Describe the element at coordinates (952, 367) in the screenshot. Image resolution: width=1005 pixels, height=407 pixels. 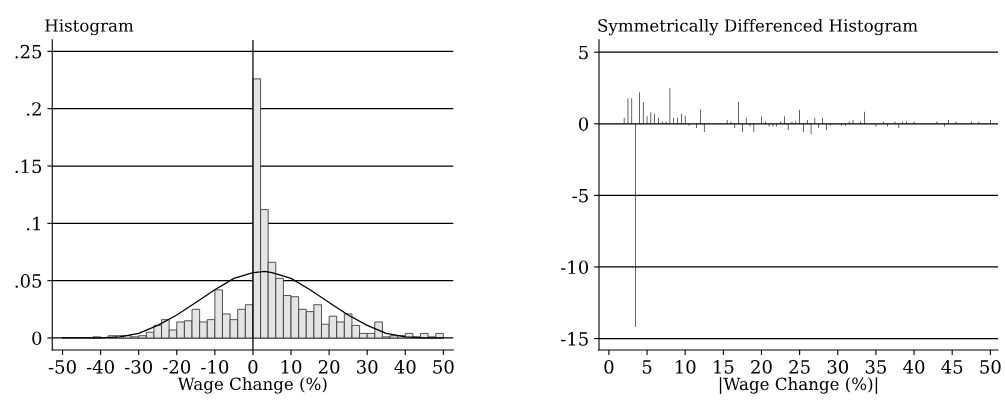
I see `x-tick-label: 45` at that location.